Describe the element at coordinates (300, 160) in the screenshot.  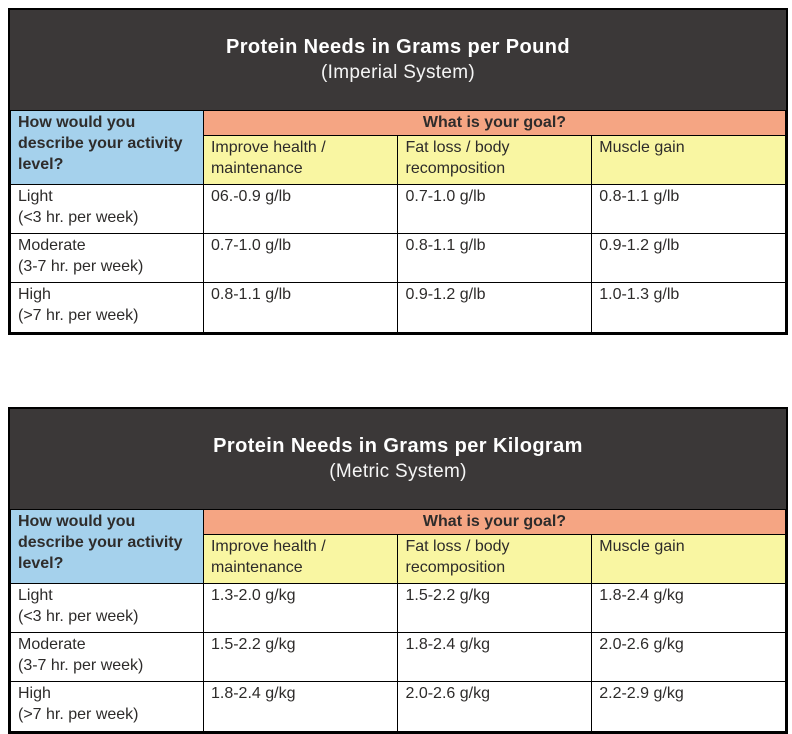
I see `imperial-goal-column-maintenance: Improve health / maintenance` at that location.